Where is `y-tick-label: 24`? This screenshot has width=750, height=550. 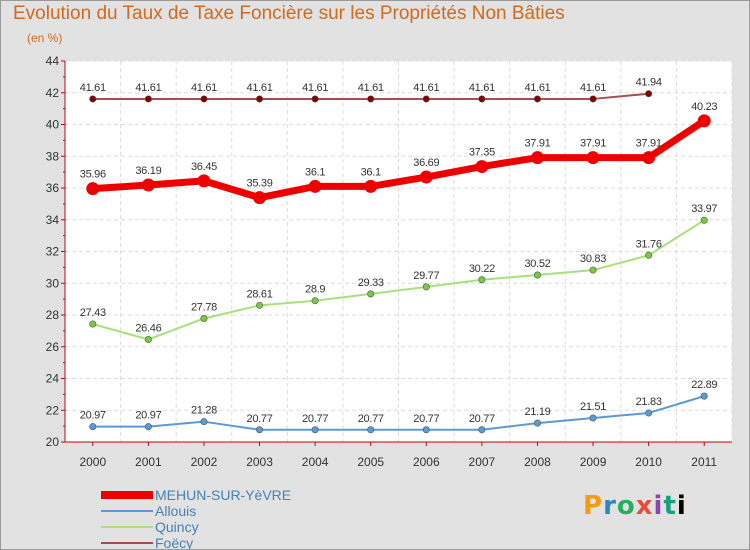 y-tick-label: 24 is located at coordinates (53, 379).